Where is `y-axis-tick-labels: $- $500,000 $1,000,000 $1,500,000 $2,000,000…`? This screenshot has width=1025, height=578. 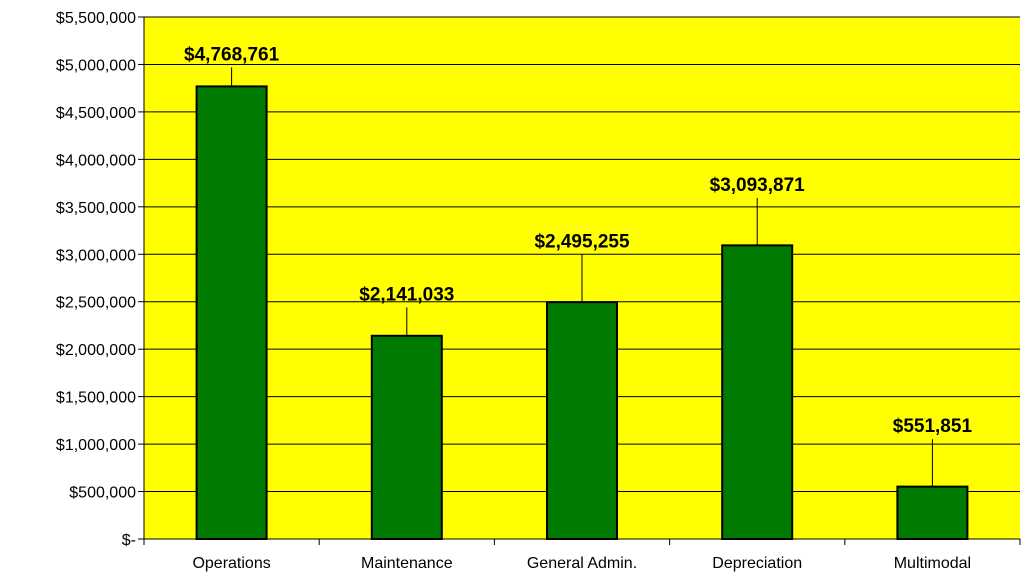 y-axis-tick-labels: $- $500,000 $1,000,000 $1,500,000 $2,000,000… is located at coordinates (96, 279).